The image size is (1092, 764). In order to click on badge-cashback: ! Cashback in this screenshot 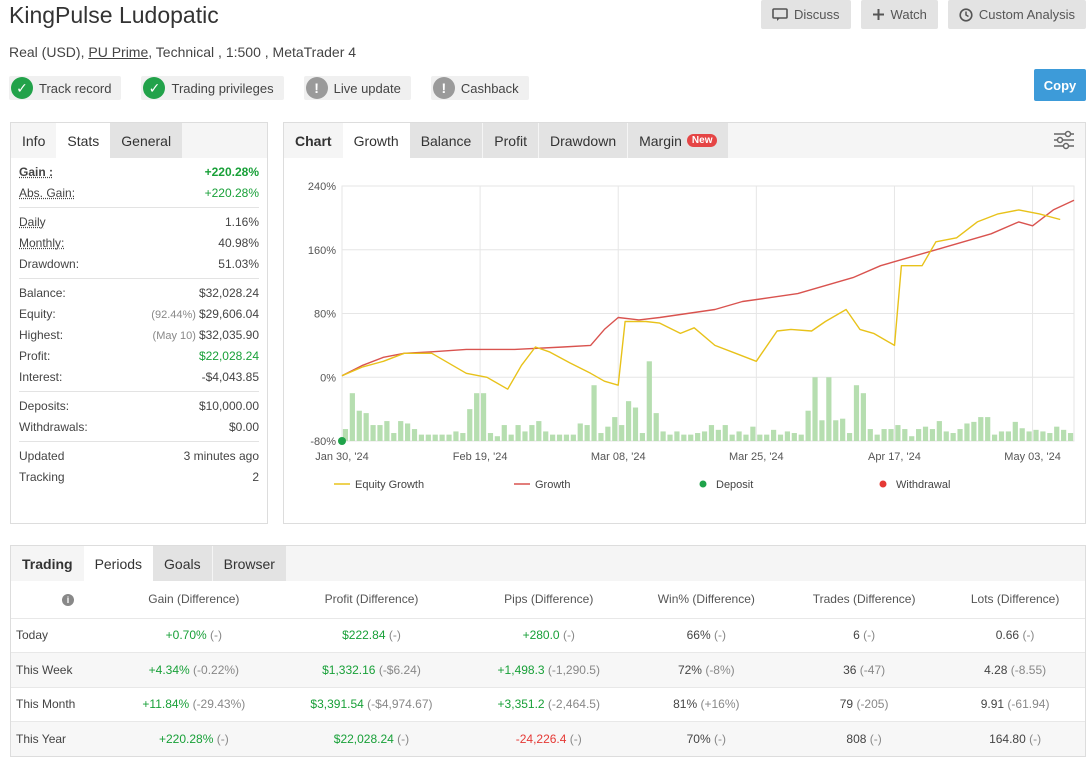, I will do `click(479, 88)`.